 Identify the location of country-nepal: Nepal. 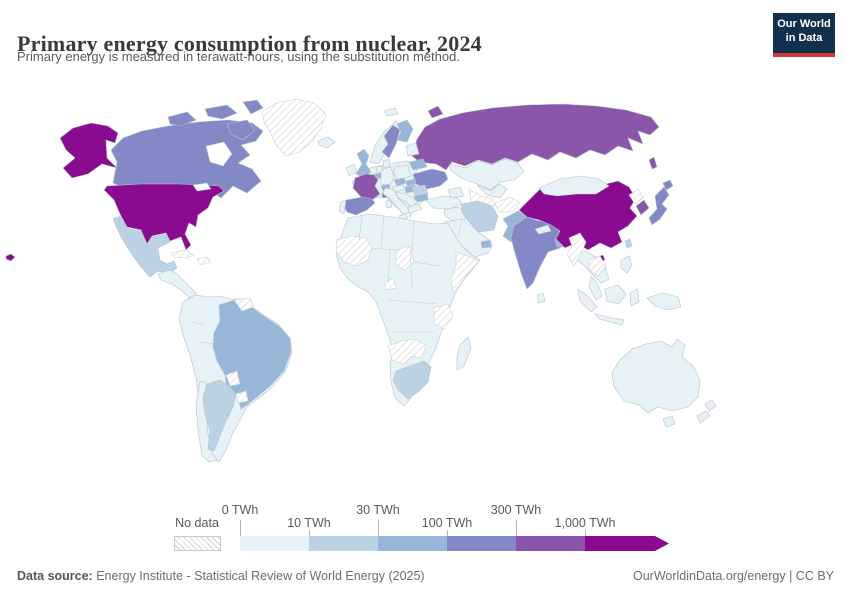
(543, 229).